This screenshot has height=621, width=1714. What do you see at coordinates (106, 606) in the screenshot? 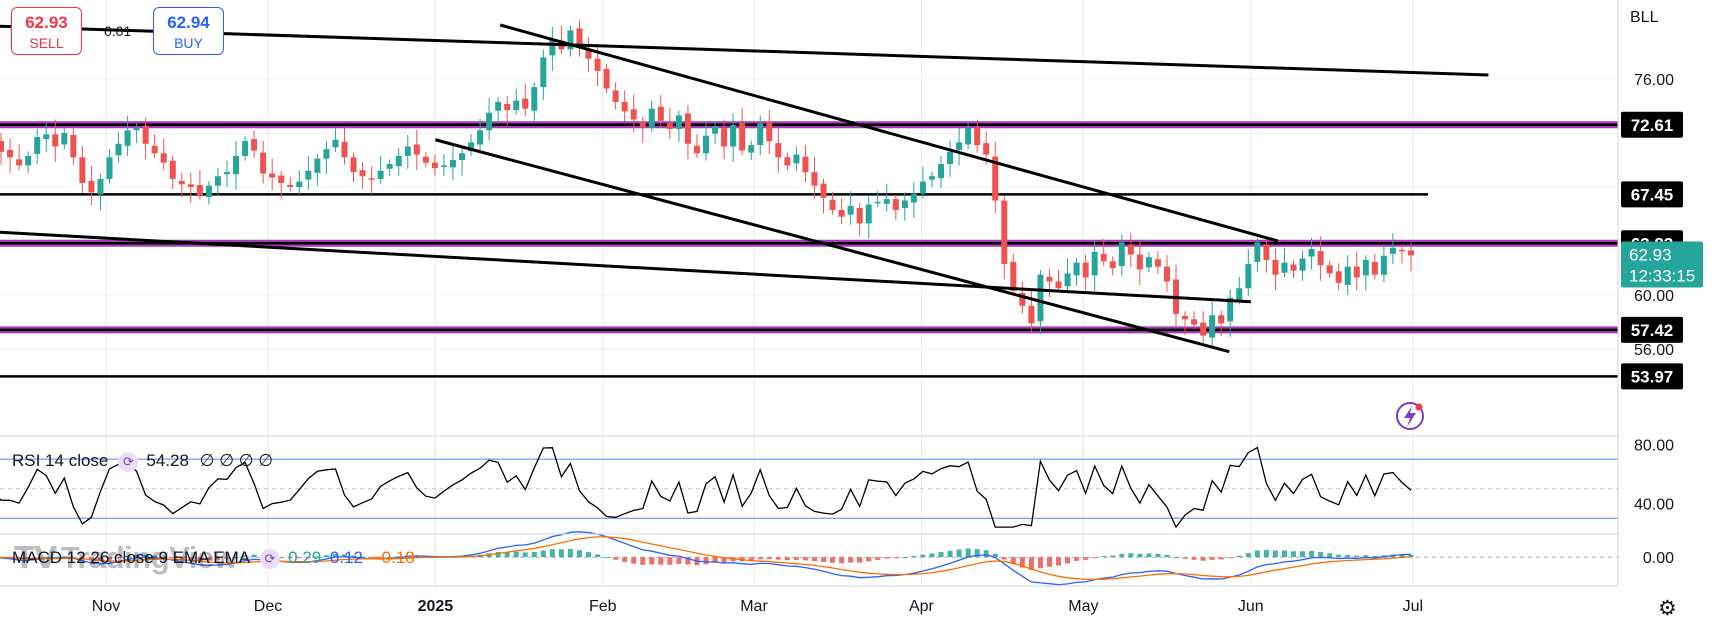
I see `x-tick-label: Nov` at bounding box center [106, 606].